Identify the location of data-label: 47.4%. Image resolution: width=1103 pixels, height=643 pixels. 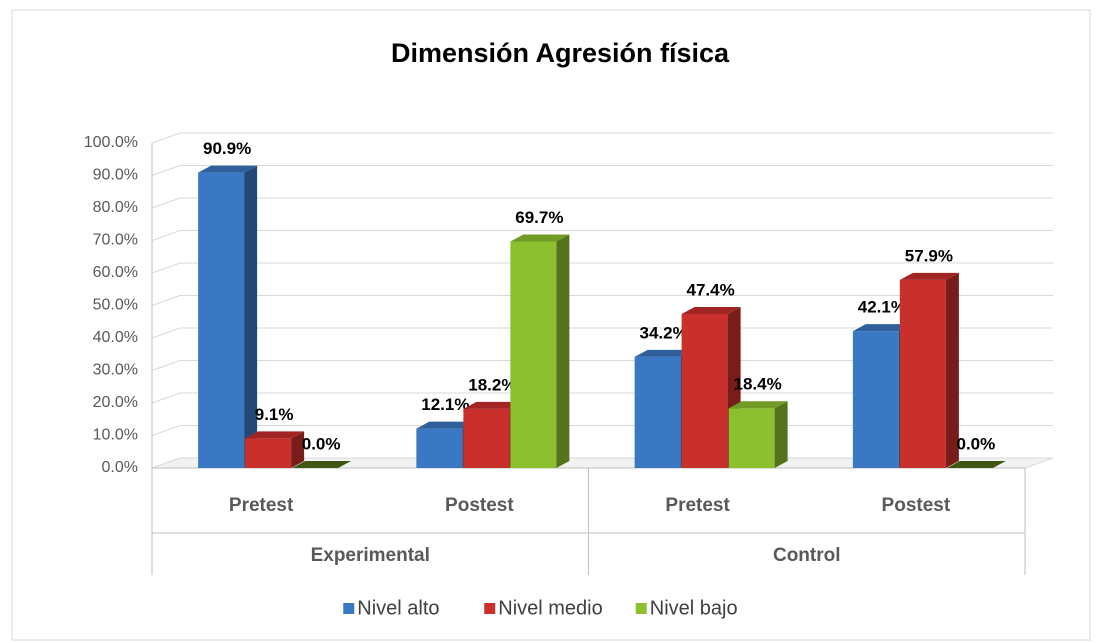
(711, 289).